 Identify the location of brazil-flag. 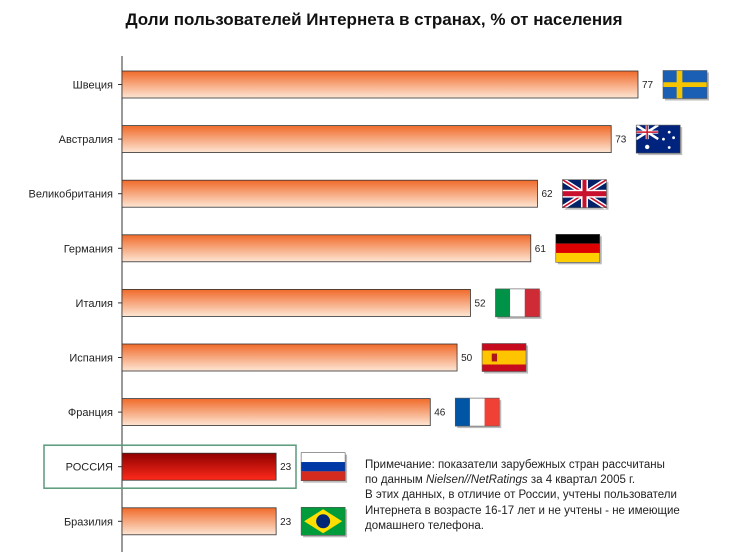
(324, 522).